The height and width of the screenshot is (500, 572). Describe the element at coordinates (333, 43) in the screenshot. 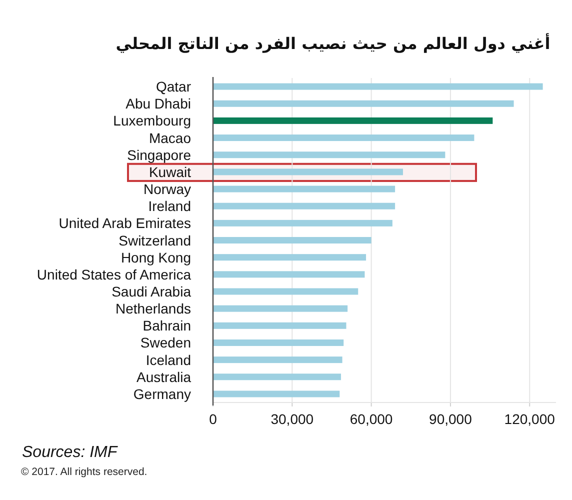

I see `title: أغني دول العالم من حيث نصيب الفرد من الناتج المحلي` at that location.